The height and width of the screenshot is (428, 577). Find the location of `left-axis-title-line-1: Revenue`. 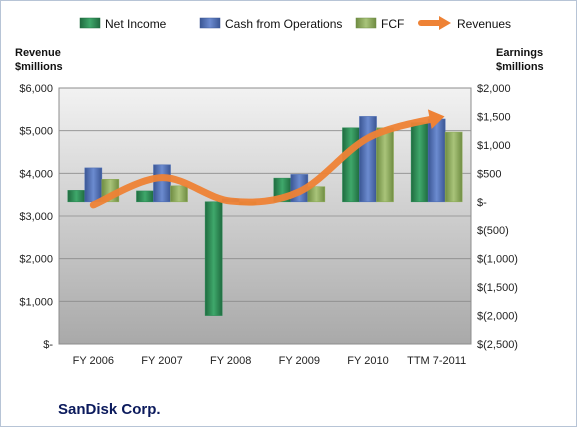

left-axis-title-line-1: Revenue is located at coordinates (38, 53).